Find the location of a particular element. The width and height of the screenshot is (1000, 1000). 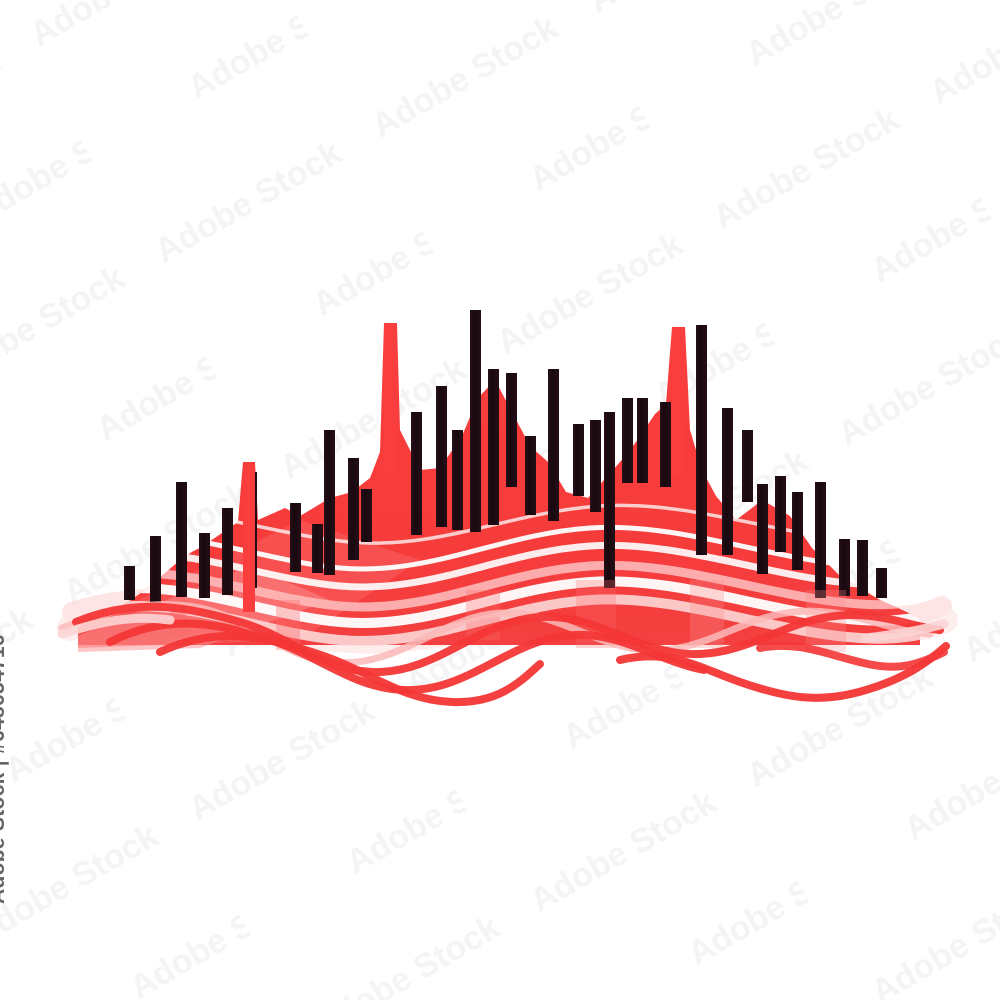

wave-line-7-faint-left is located at coordinates (116, 626).